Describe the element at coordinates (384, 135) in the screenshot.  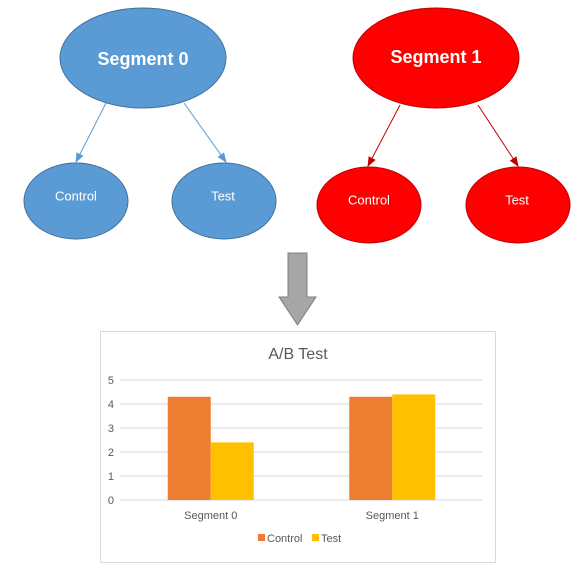
I see `segment1-to-control-edge` at that location.